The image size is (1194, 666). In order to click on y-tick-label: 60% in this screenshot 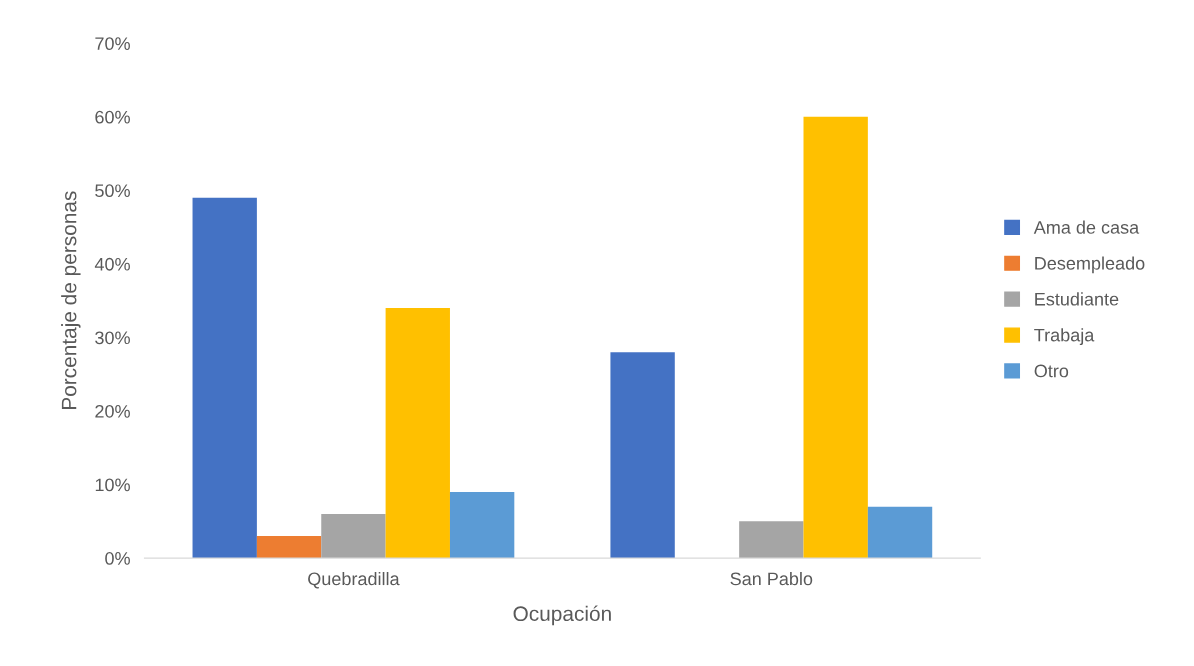, I will do `click(112, 117)`.